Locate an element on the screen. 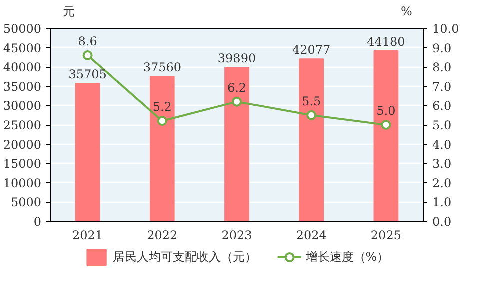 Image resolution: width=480 pixels, height=288 pixels. y-axis-title: 元 is located at coordinates (69, 11).